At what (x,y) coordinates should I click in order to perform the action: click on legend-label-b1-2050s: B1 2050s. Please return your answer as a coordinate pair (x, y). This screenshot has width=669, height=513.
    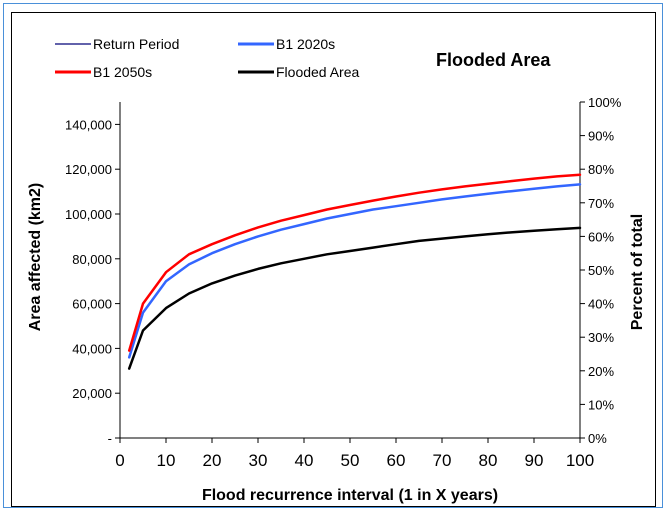
    Looking at the image, I should click on (122, 72).